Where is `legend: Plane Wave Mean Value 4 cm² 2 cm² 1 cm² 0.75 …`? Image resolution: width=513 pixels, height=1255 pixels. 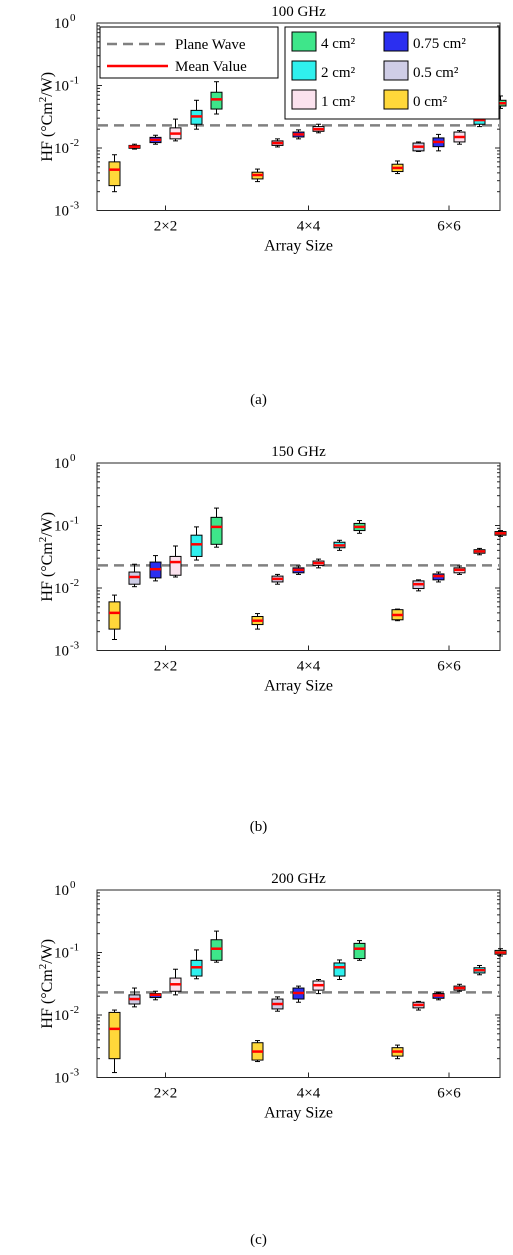
legend: Plane Wave Mean Value 4 cm² 2 cm² 1 cm² 0.75 … is located at coordinates (299, 73).